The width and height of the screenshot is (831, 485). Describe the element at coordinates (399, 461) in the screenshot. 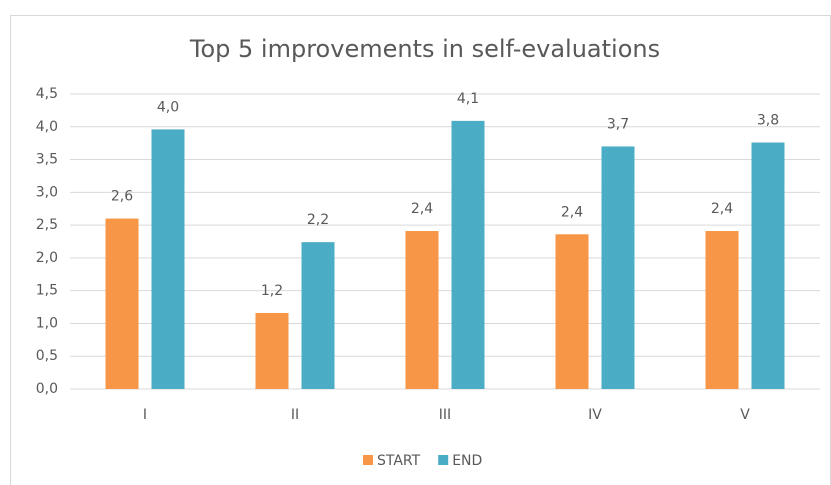

I see `legend-label: START` at that location.